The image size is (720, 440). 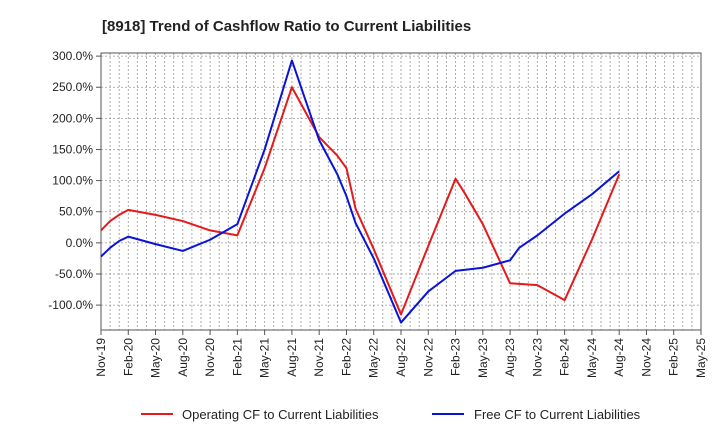 What do you see at coordinates (237, 357) in the screenshot?
I see `x-tick-label: Feb-21` at bounding box center [237, 357].